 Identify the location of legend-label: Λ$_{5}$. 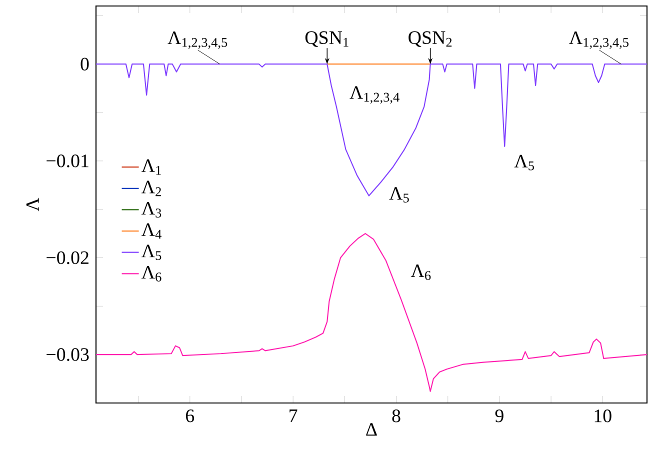
(152, 252).